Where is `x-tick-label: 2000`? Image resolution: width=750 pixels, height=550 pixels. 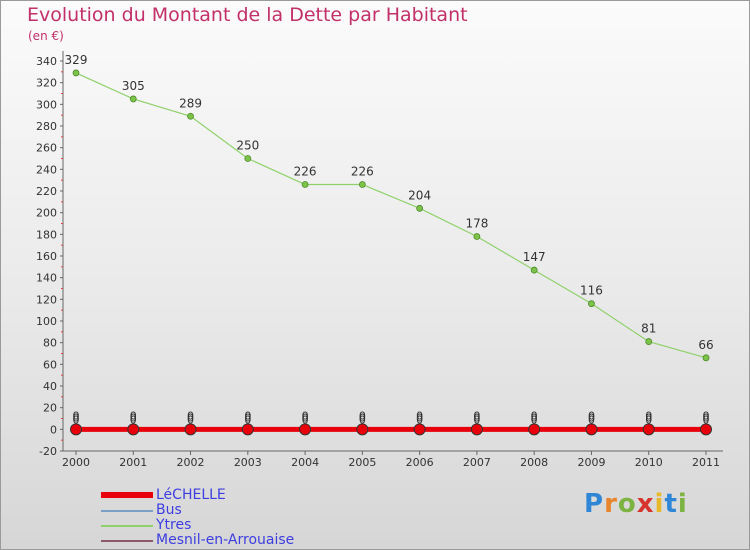
x-tick-label: 2000 is located at coordinates (76, 462).